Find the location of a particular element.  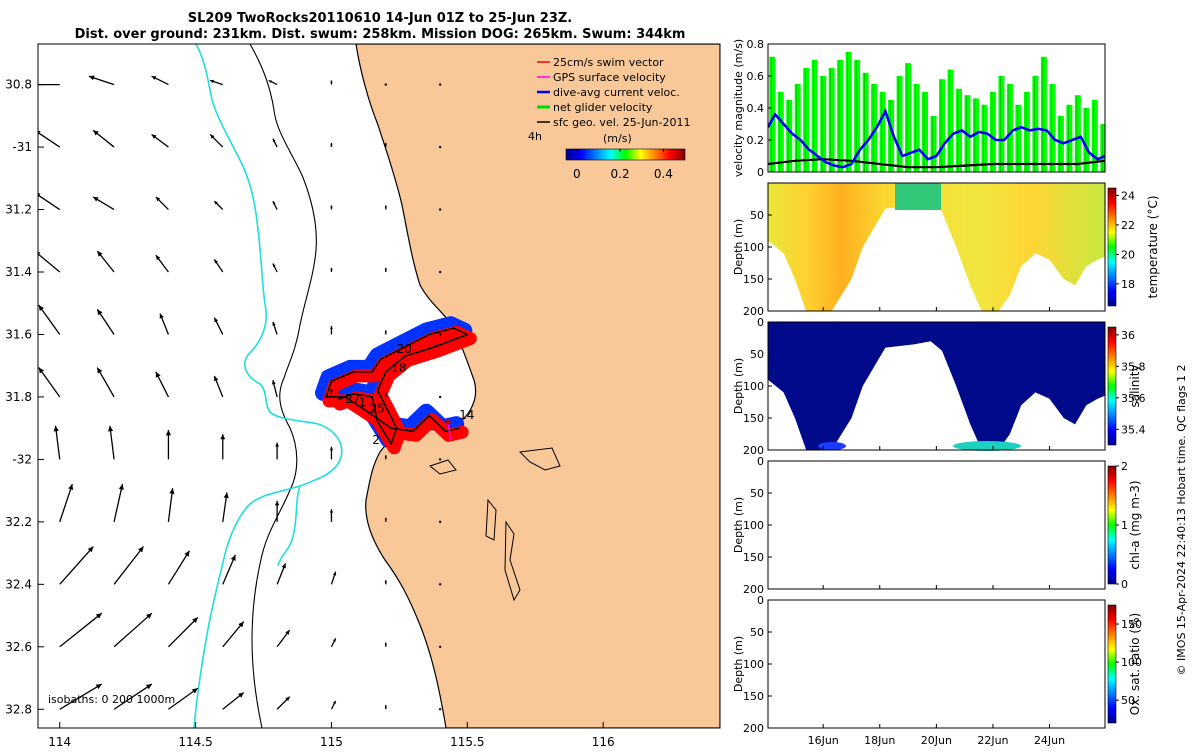

oxygen-colorbar is located at coordinates (1112, 664).